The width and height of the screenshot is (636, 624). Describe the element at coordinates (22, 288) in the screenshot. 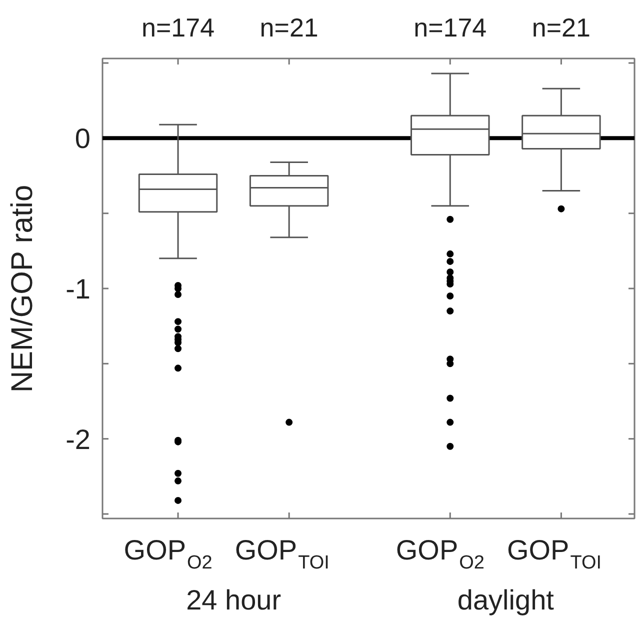

I see `y-axis-title: NEM/GOP ratio` at that location.